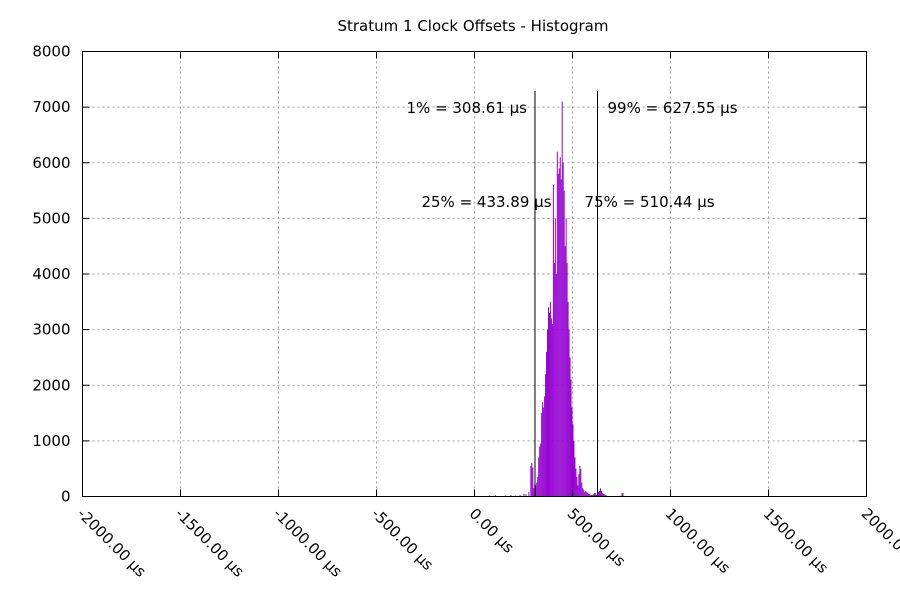 The width and height of the screenshot is (900, 600). What do you see at coordinates (51, 107) in the screenshot?
I see `y-tick-label: 7000` at bounding box center [51, 107].